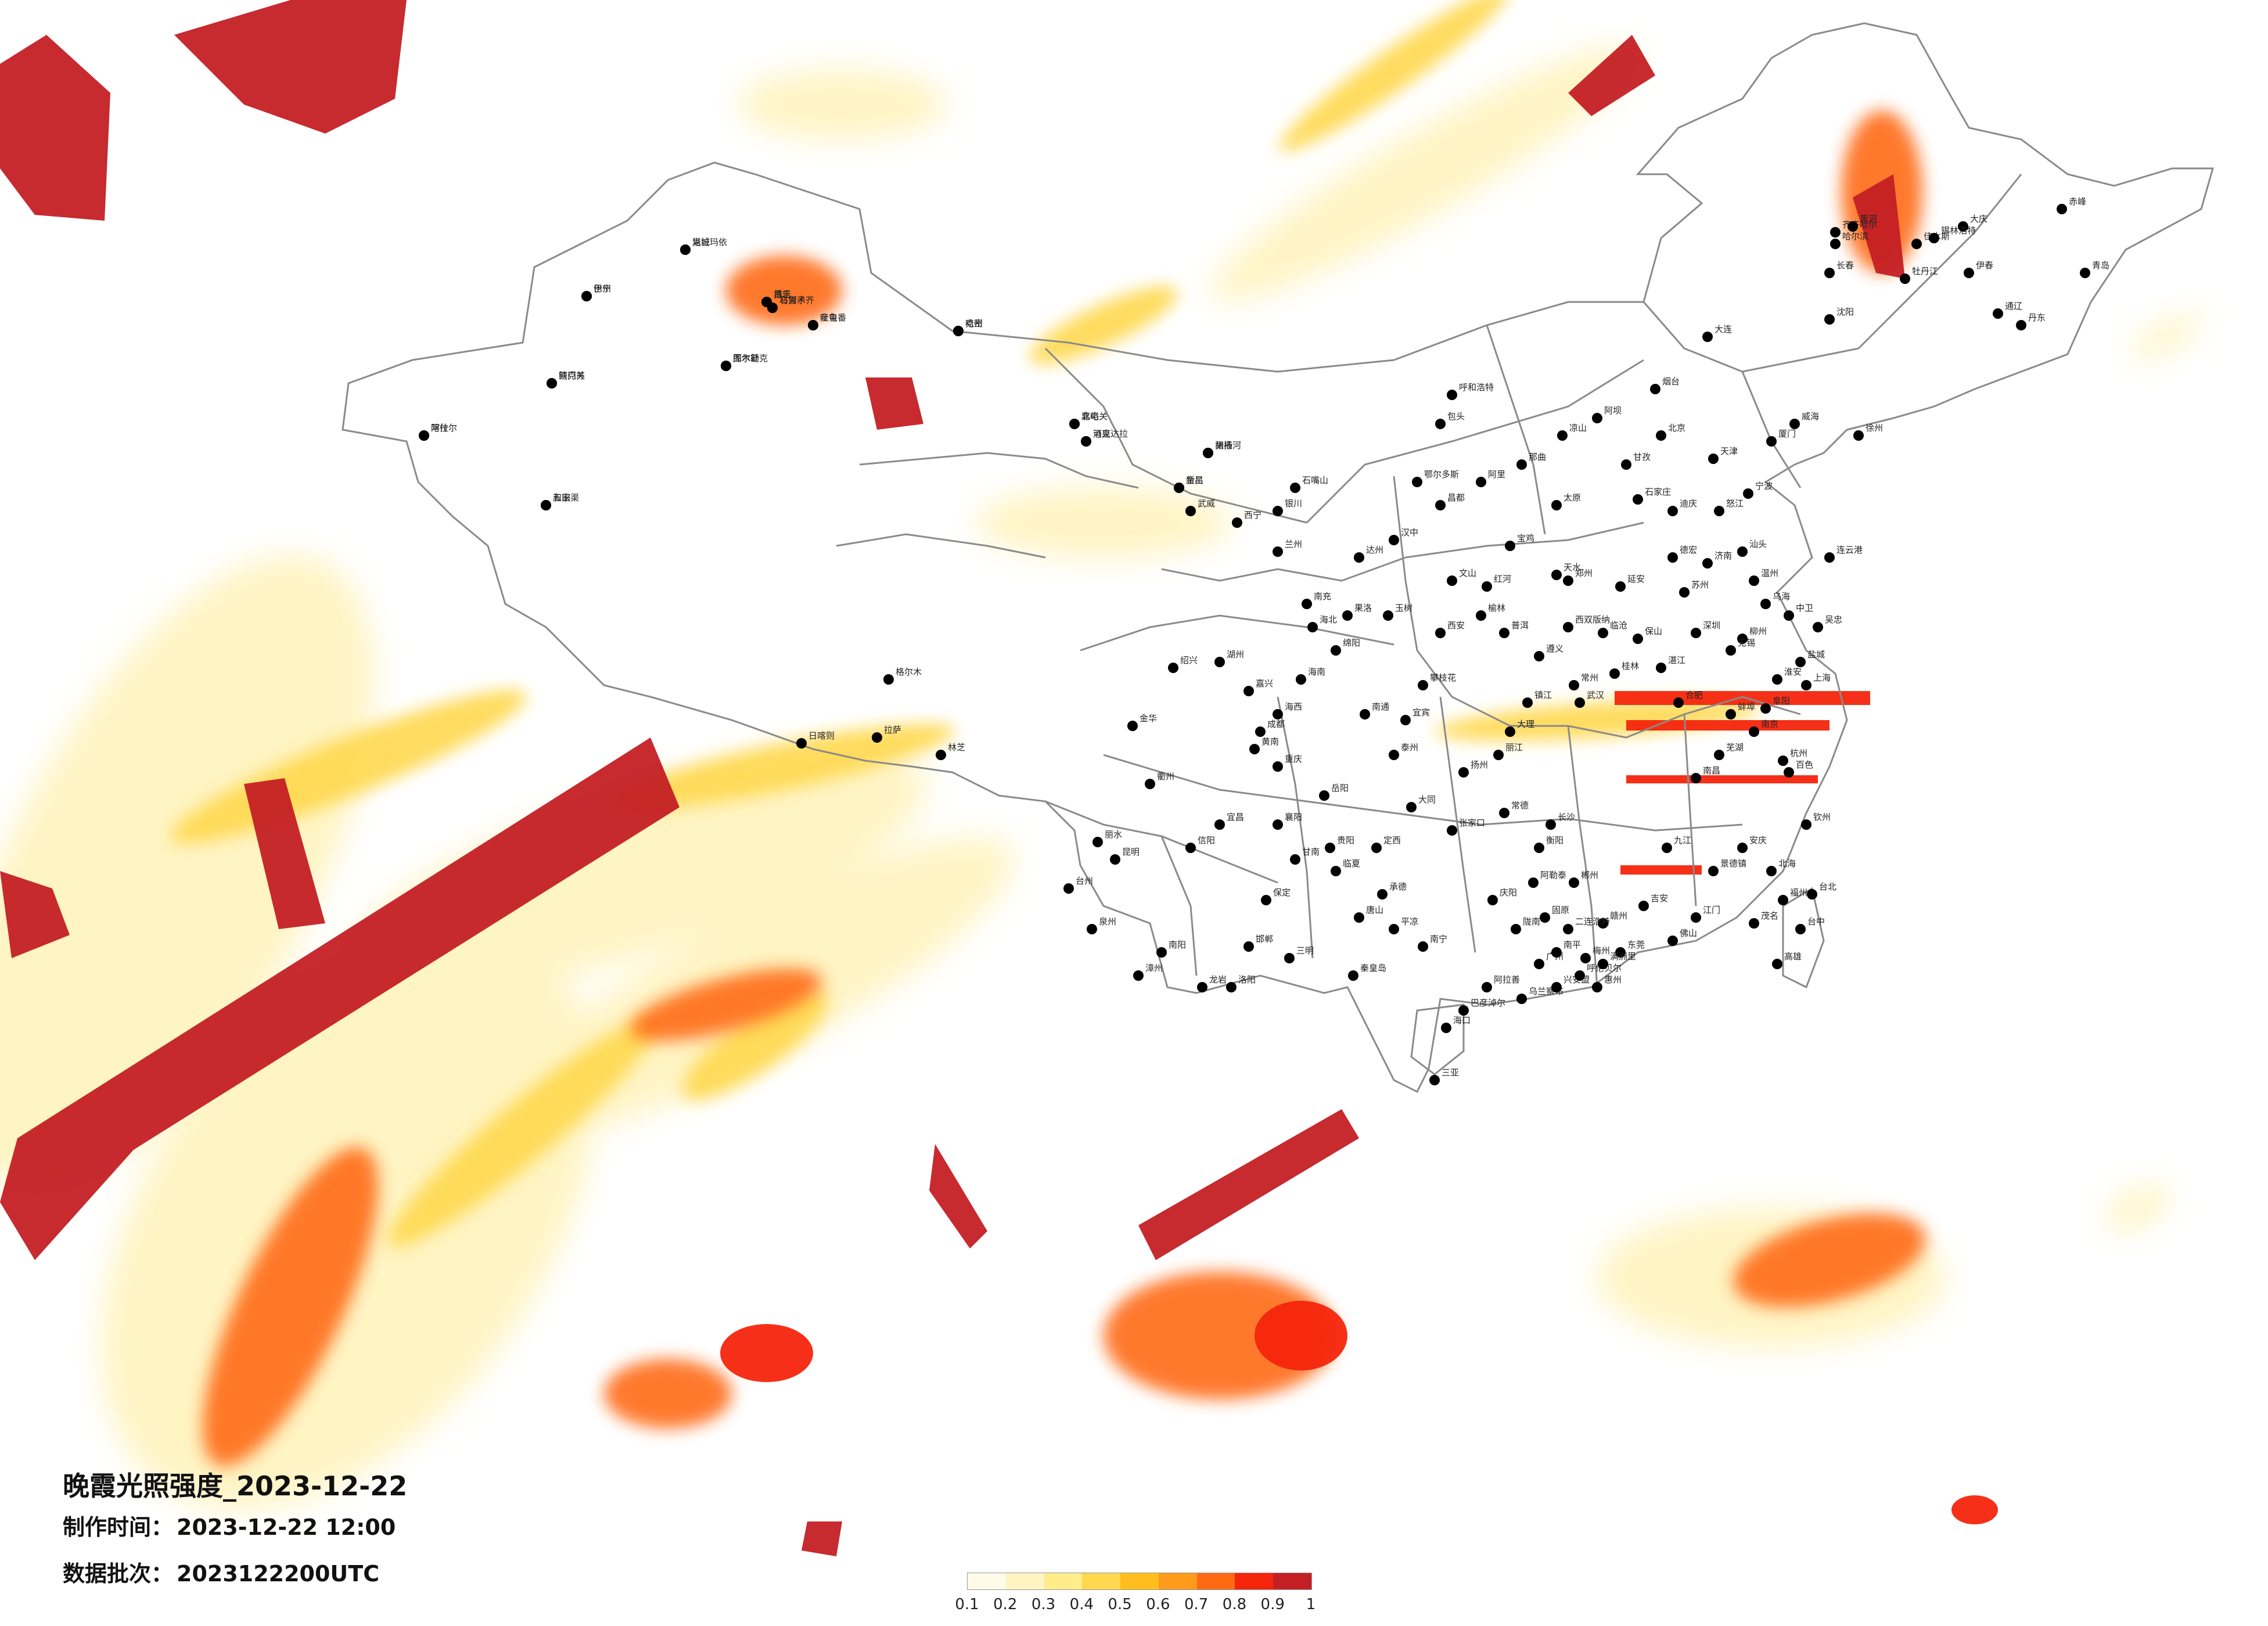 The image size is (2268, 1626). What do you see at coordinates (1351, 643) in the screenshot?
I see `city-label: 绵阳` at bounding box center [1351, 643].